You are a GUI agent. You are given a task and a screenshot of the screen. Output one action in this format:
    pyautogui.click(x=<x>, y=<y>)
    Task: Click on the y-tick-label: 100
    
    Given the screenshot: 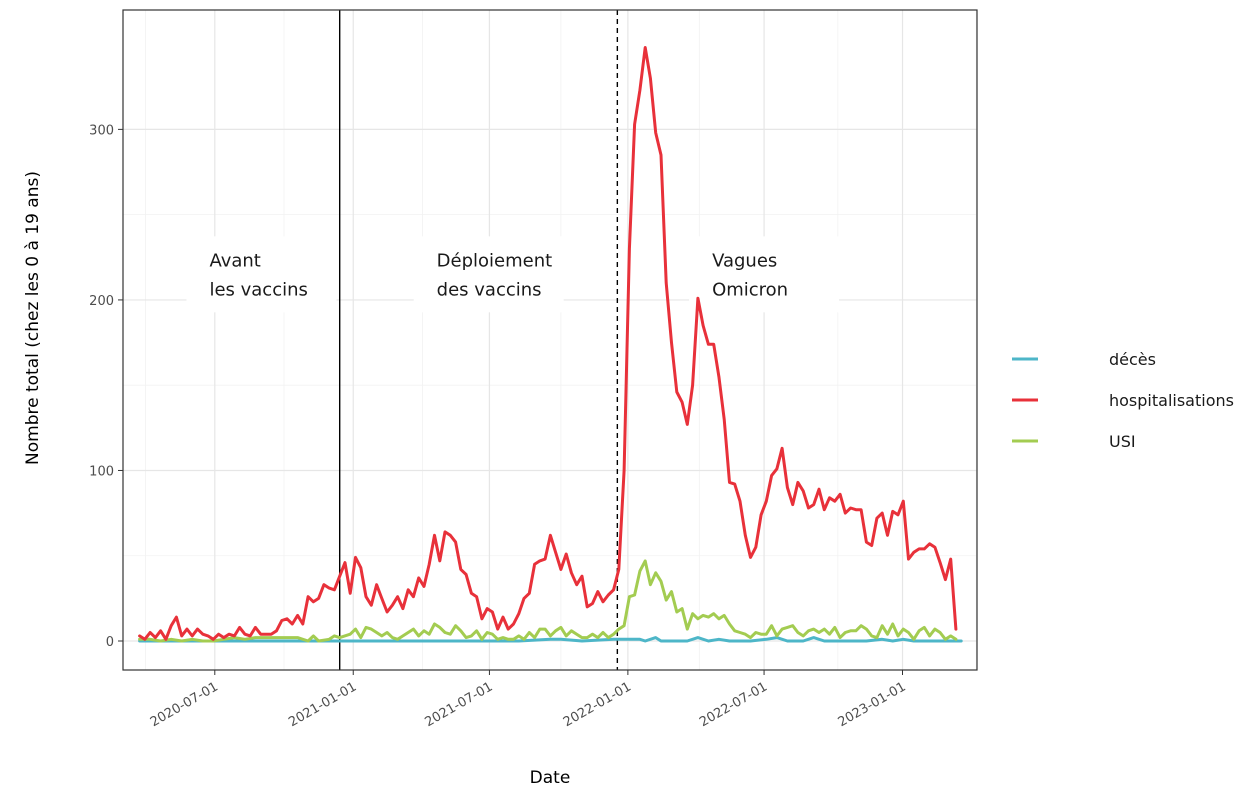 What is the action you would take?
    pyautogui.click(x=101, y=471)
    